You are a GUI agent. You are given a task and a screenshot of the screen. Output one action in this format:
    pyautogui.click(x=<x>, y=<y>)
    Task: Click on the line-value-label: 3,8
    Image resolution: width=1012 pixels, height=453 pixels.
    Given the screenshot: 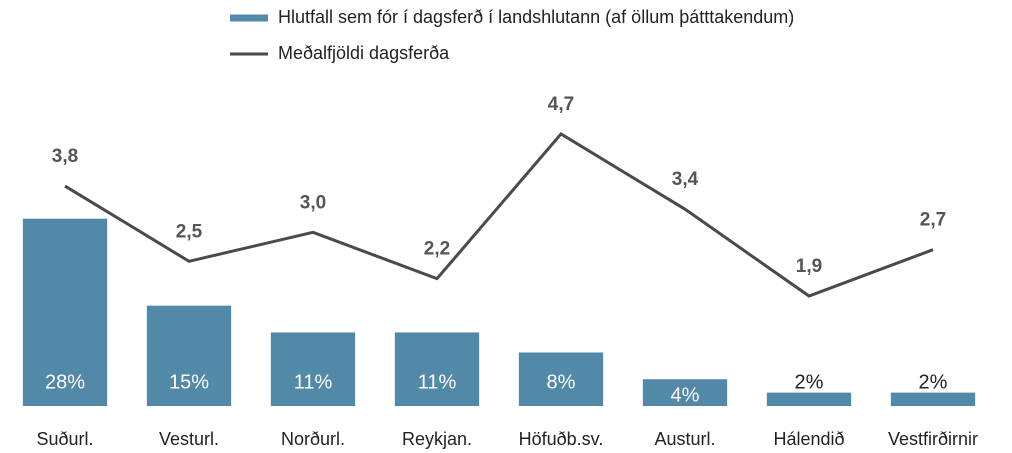 What is the action you would take?
    pyautogui.click(x=65, y=156)
    